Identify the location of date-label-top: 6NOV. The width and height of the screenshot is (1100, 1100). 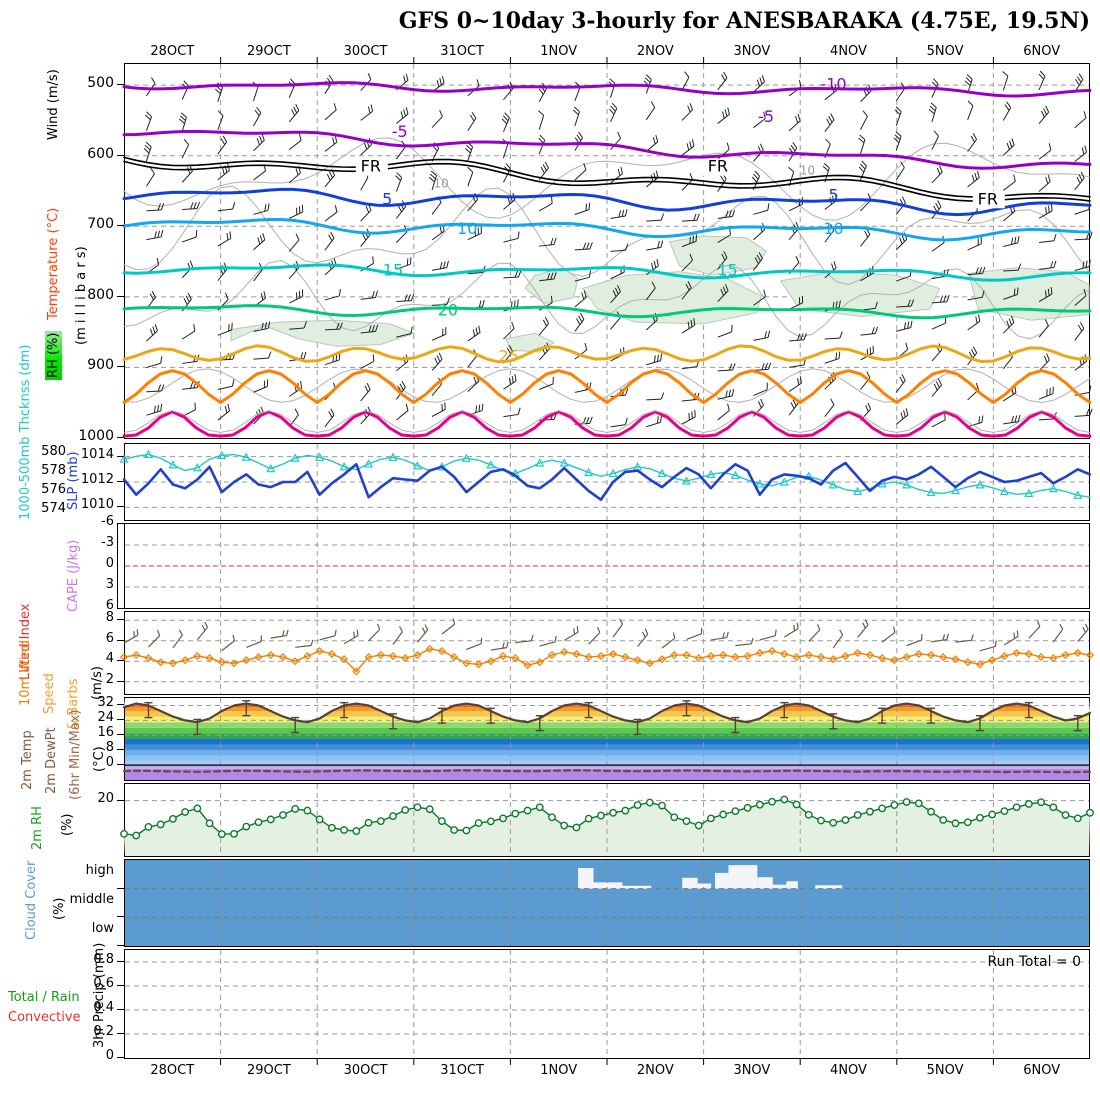
(1042, 51).